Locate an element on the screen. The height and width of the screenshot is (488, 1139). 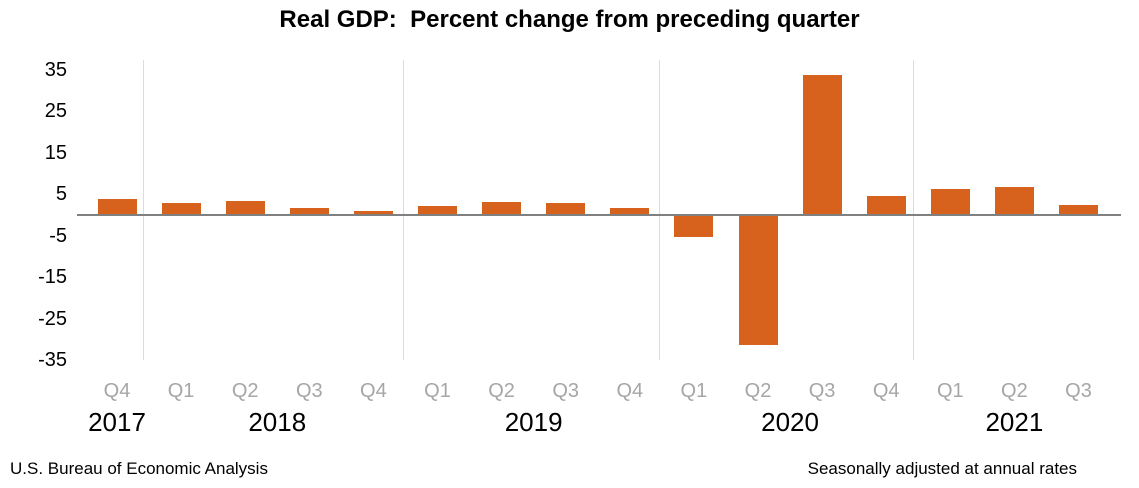
y-tick-label: 35 is located at coordinates (55, 69).